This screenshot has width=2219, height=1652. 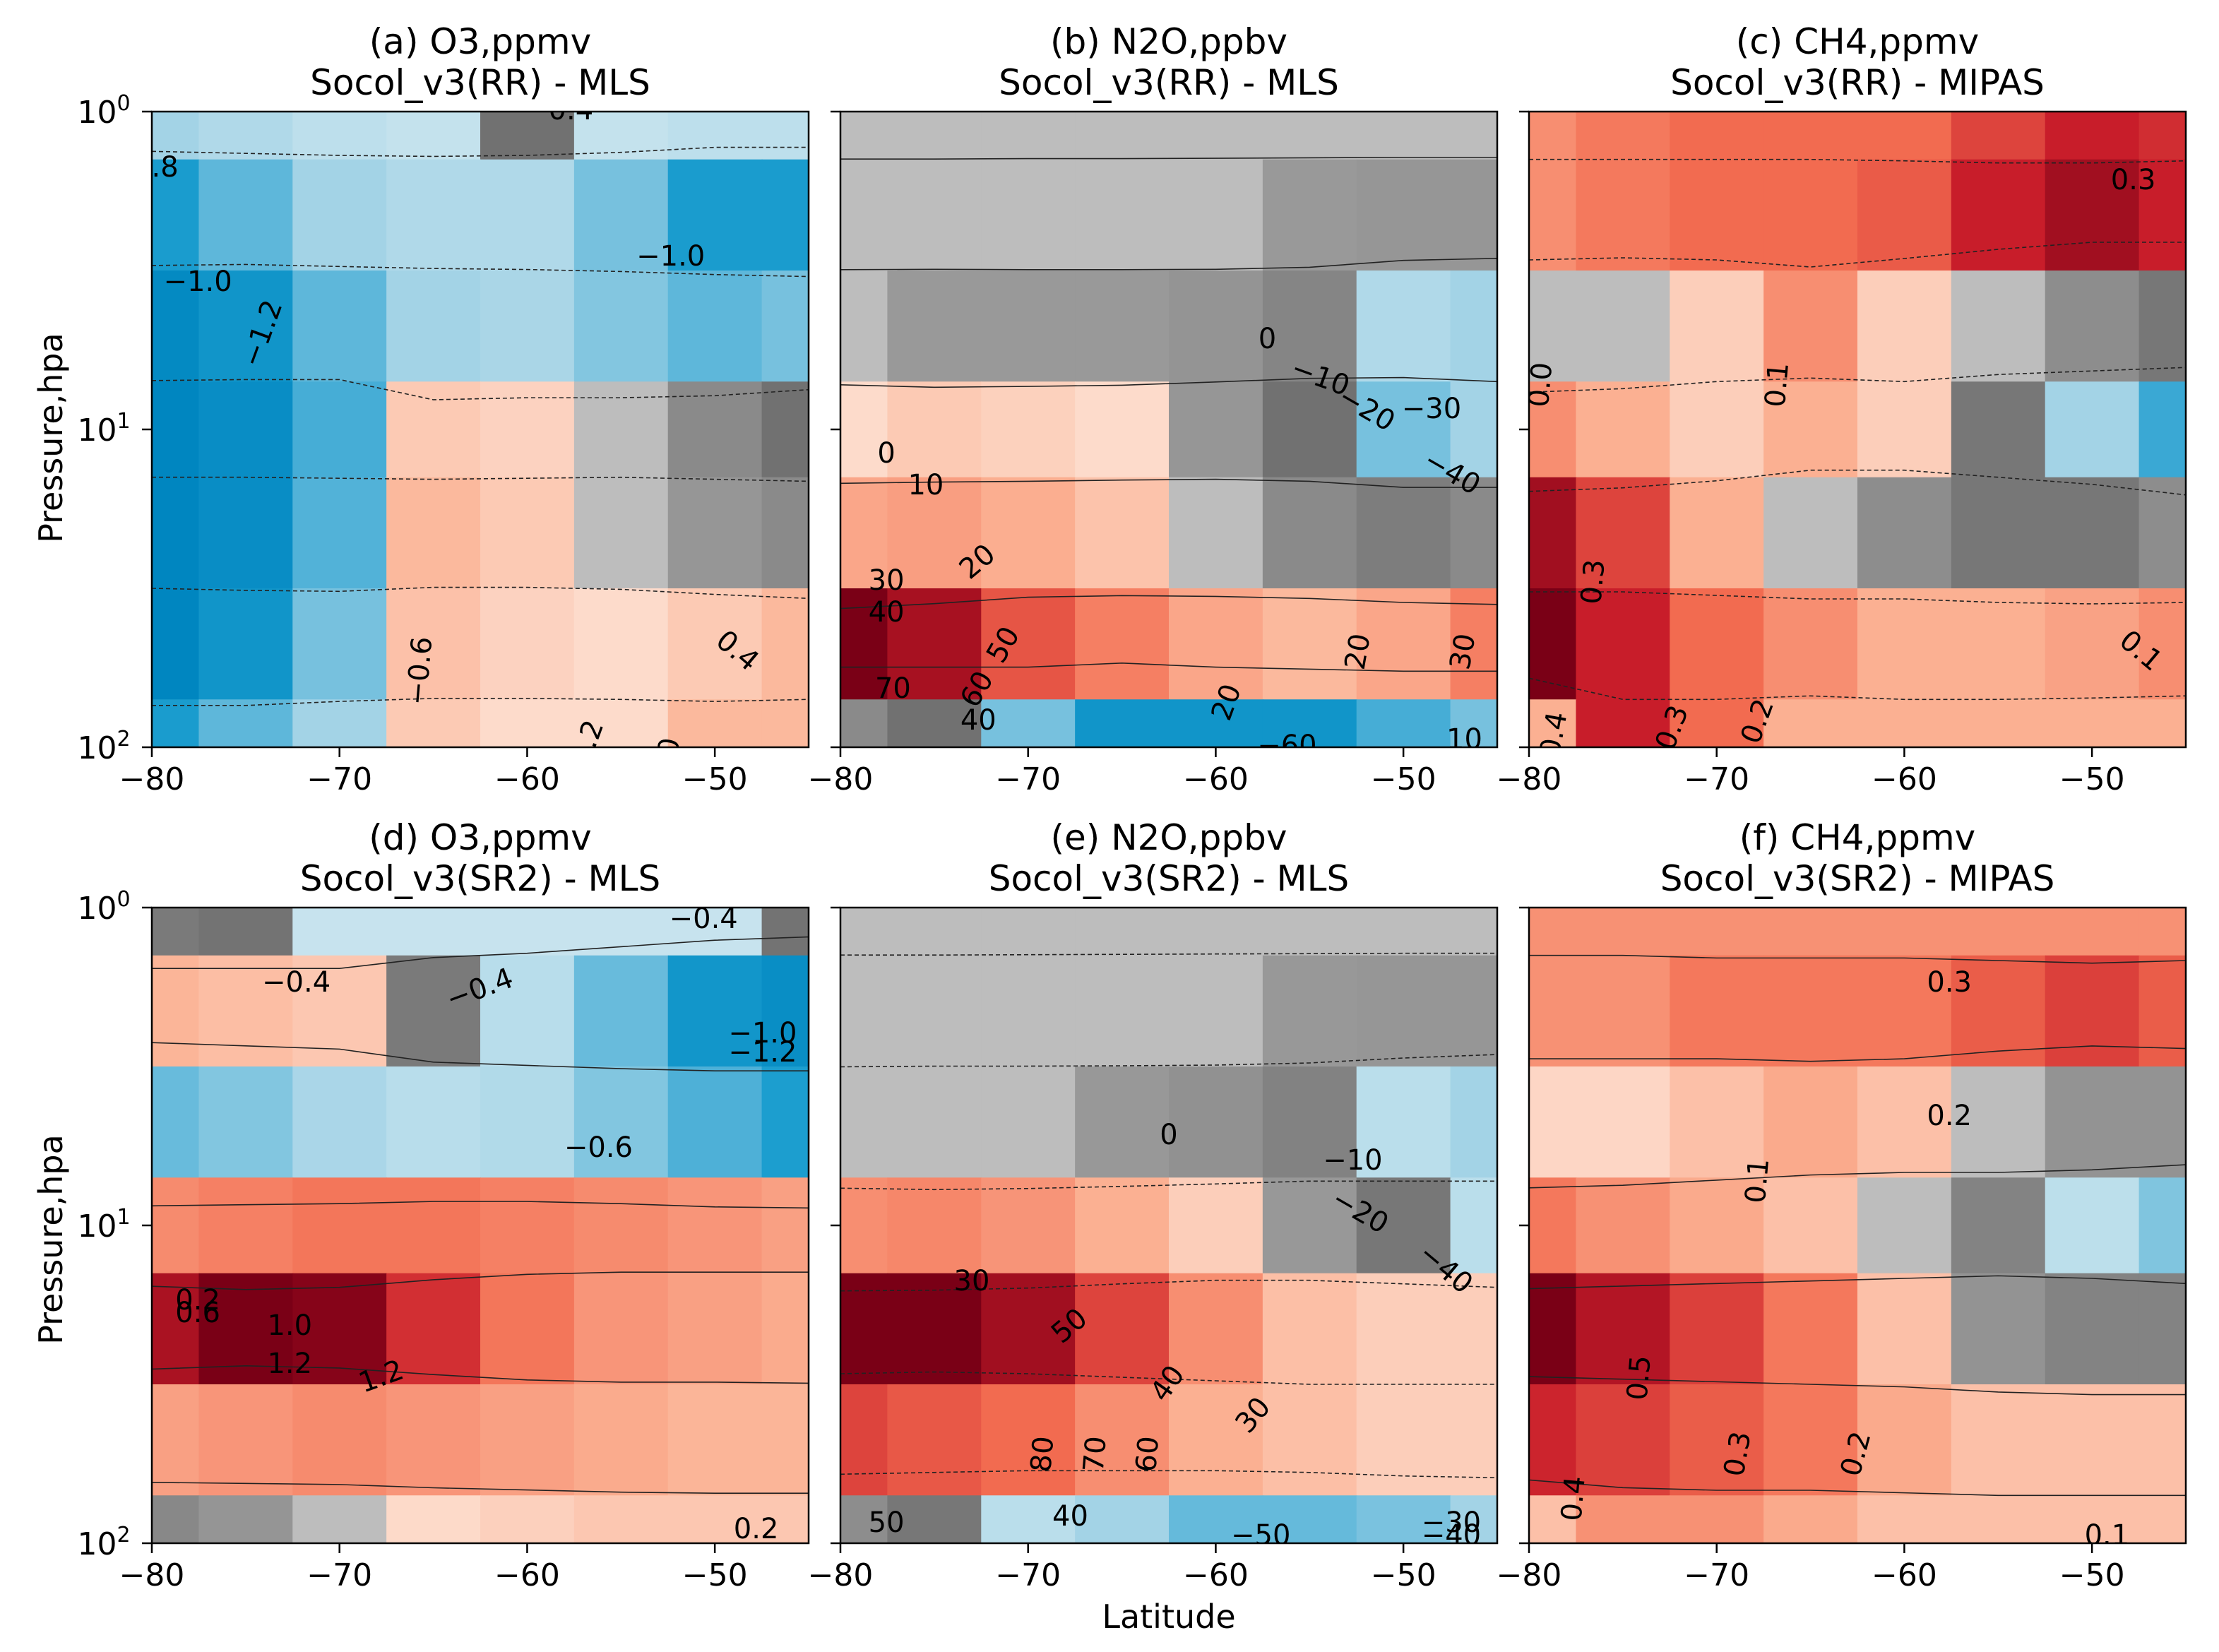 I want to click on xtick-label-b-3: −50, so click(x=1403, y=779).